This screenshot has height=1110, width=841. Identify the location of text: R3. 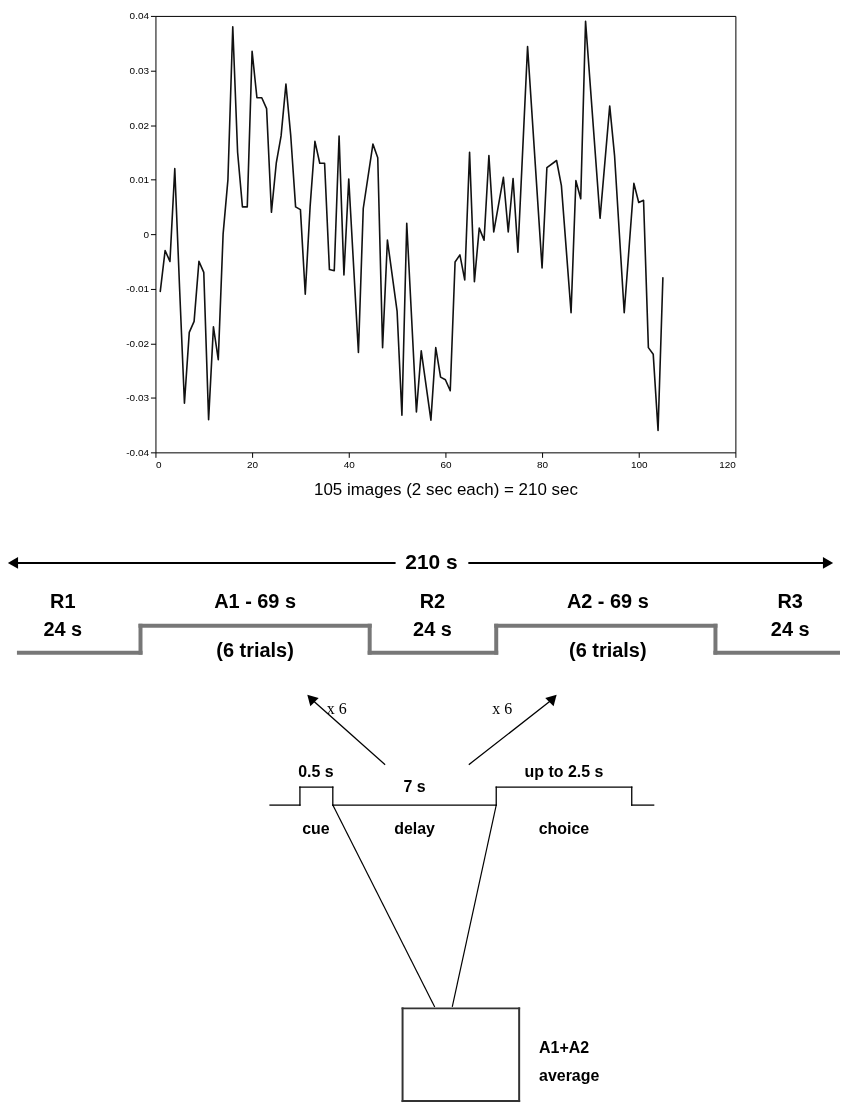
(790, 600).